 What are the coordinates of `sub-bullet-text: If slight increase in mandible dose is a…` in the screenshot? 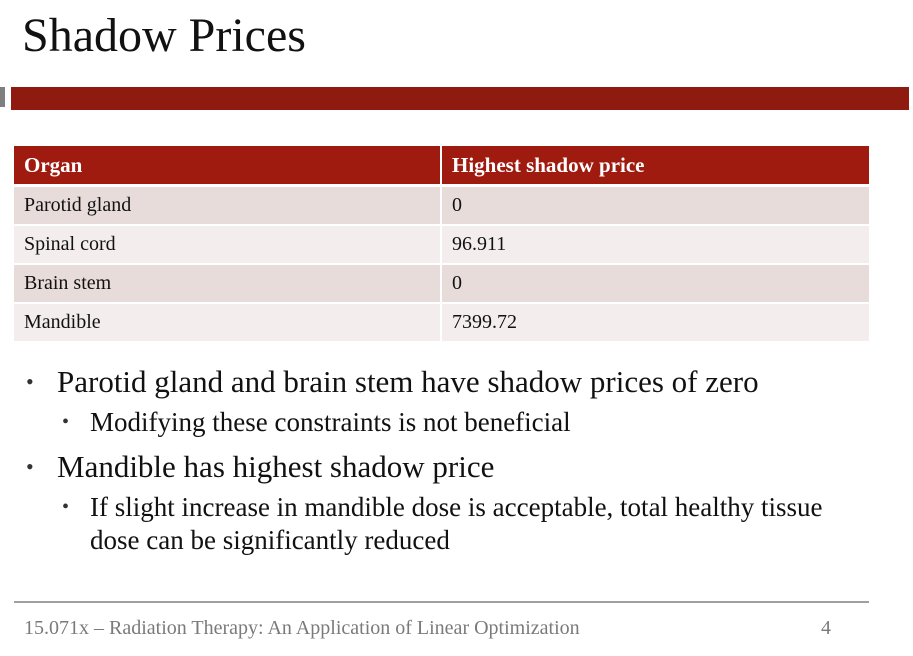 It's located at (456, 523).